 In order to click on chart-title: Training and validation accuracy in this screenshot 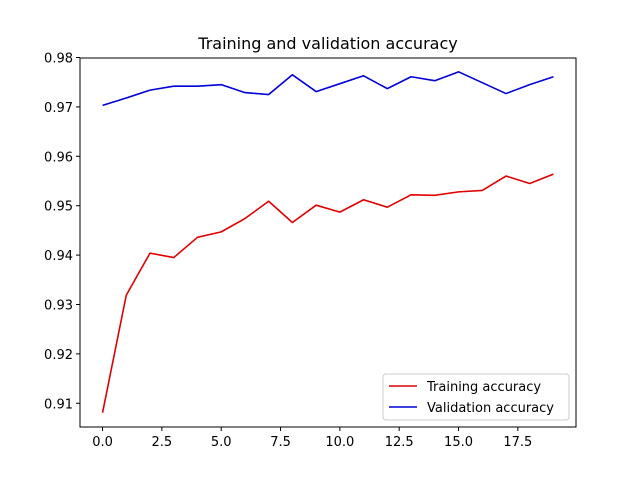, I will do `click(327, 43)`.